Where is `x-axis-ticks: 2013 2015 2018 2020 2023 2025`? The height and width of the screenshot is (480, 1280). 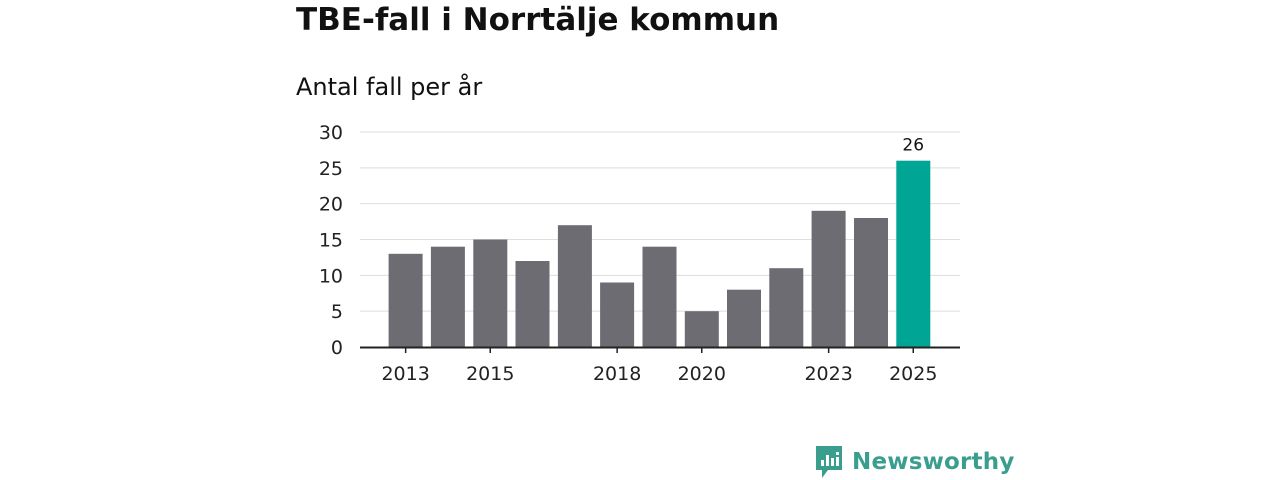
x-axis-ticks: 2013 2015 2018 2020 2023 2025 is located at coordinates (659, 366).